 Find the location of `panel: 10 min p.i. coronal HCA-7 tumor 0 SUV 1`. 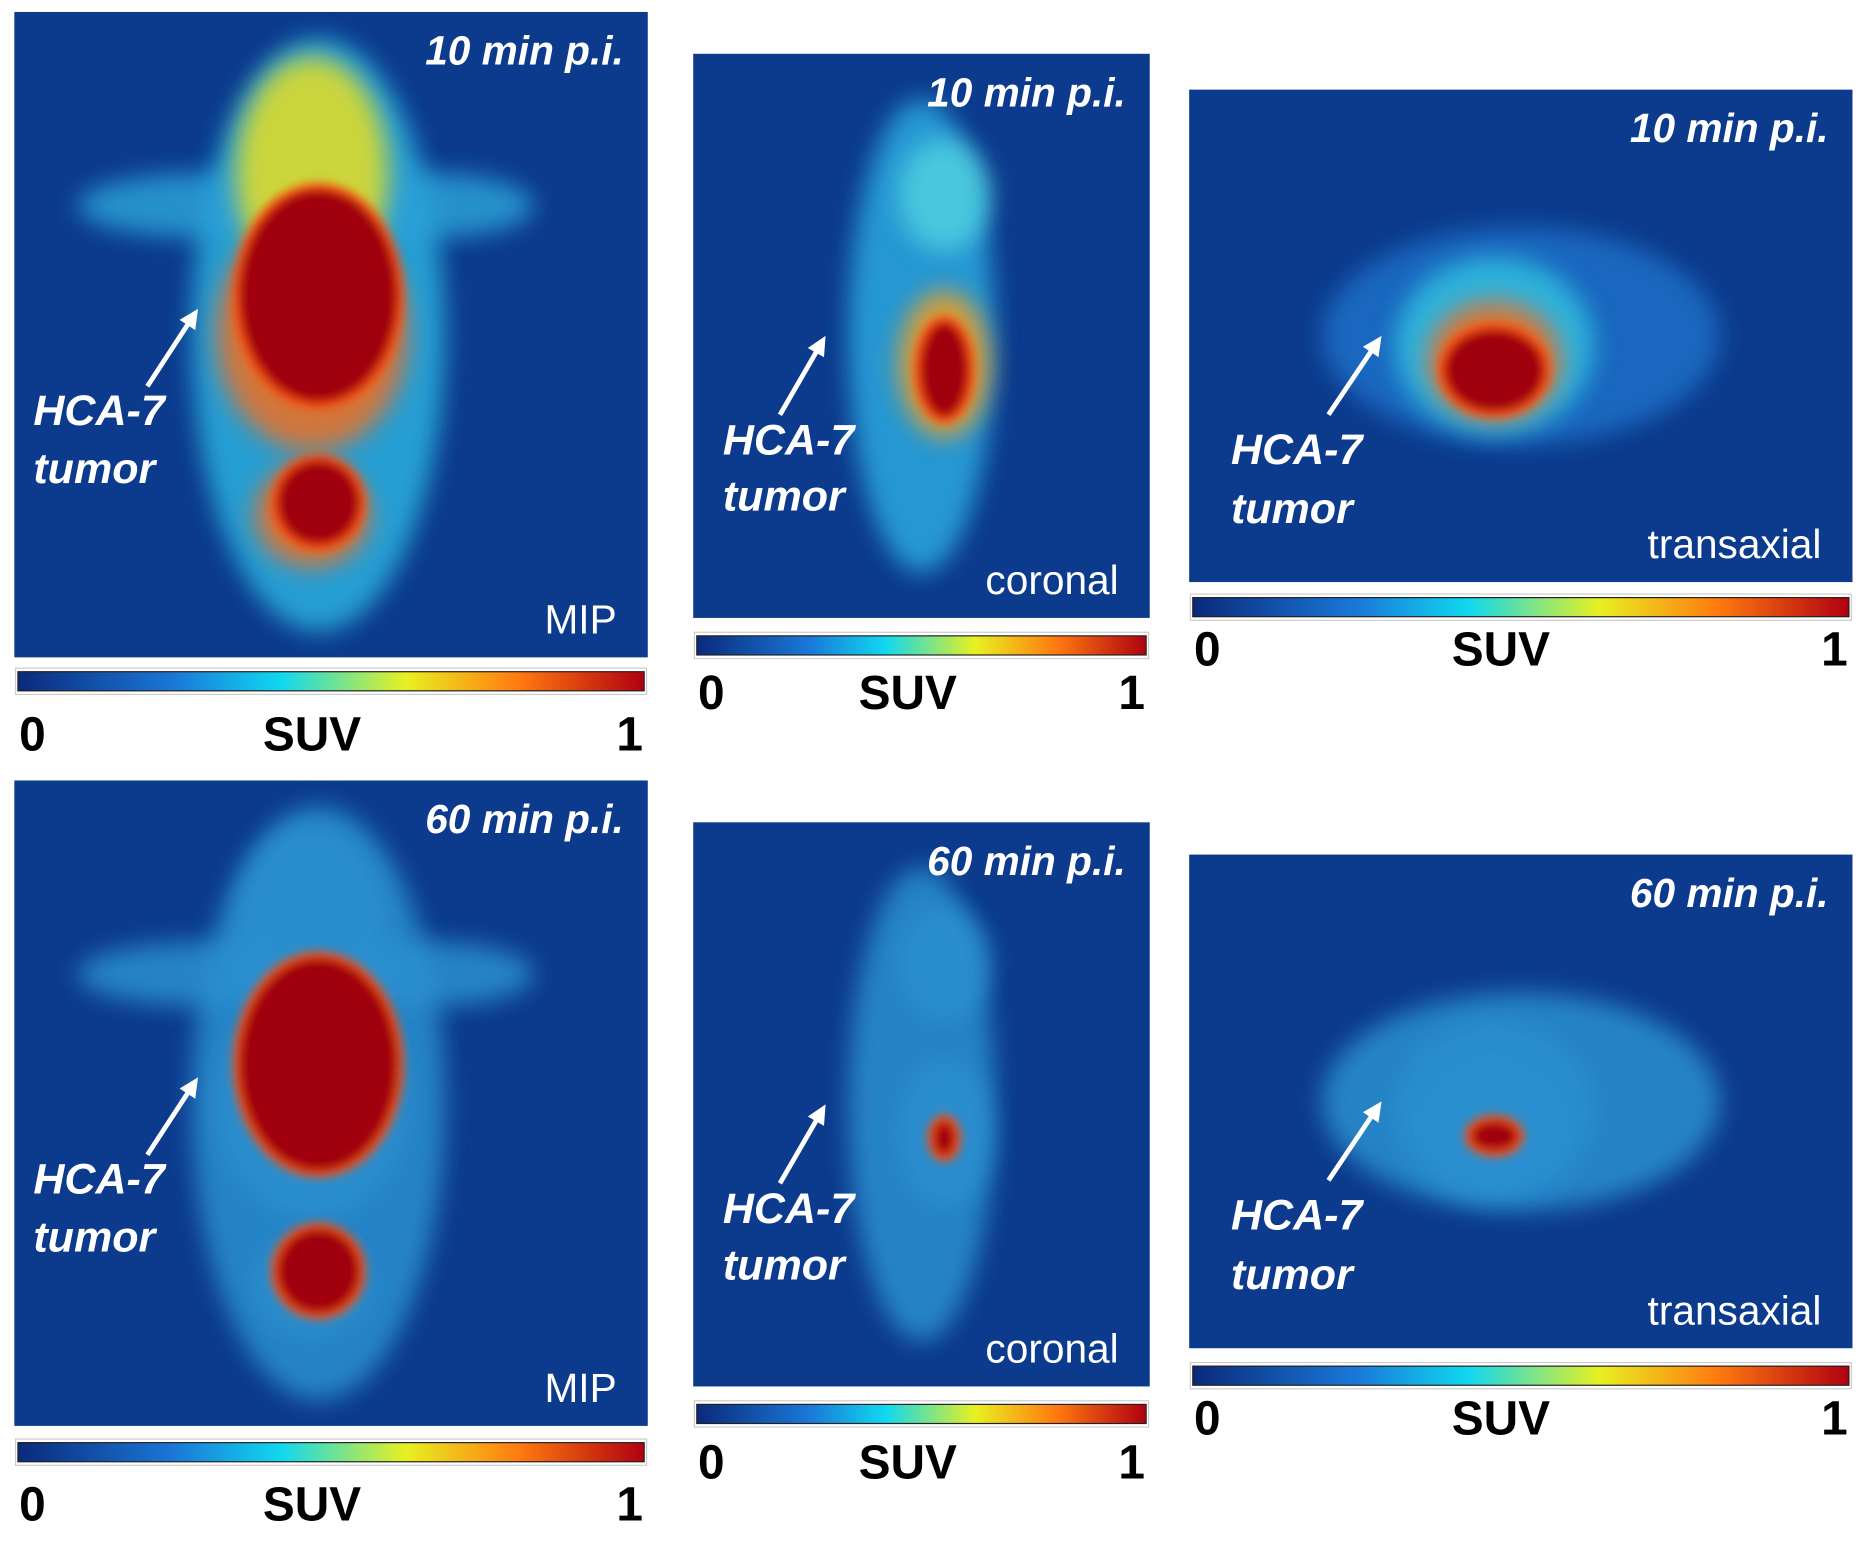

panel: 10 min p.i. coronal HCA-7 tumor 0 SUV 1 is located at coordinates (921, 386).